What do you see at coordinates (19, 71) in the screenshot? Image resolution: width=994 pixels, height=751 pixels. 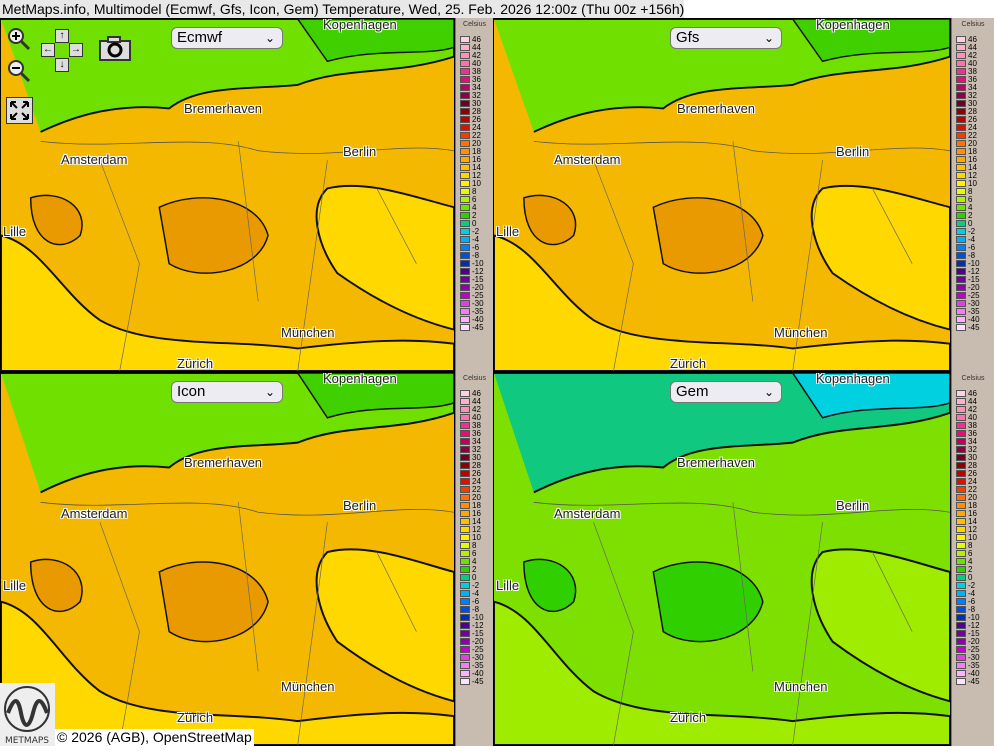 I see `zoom-out-icon` at bounding box center [19, 71].